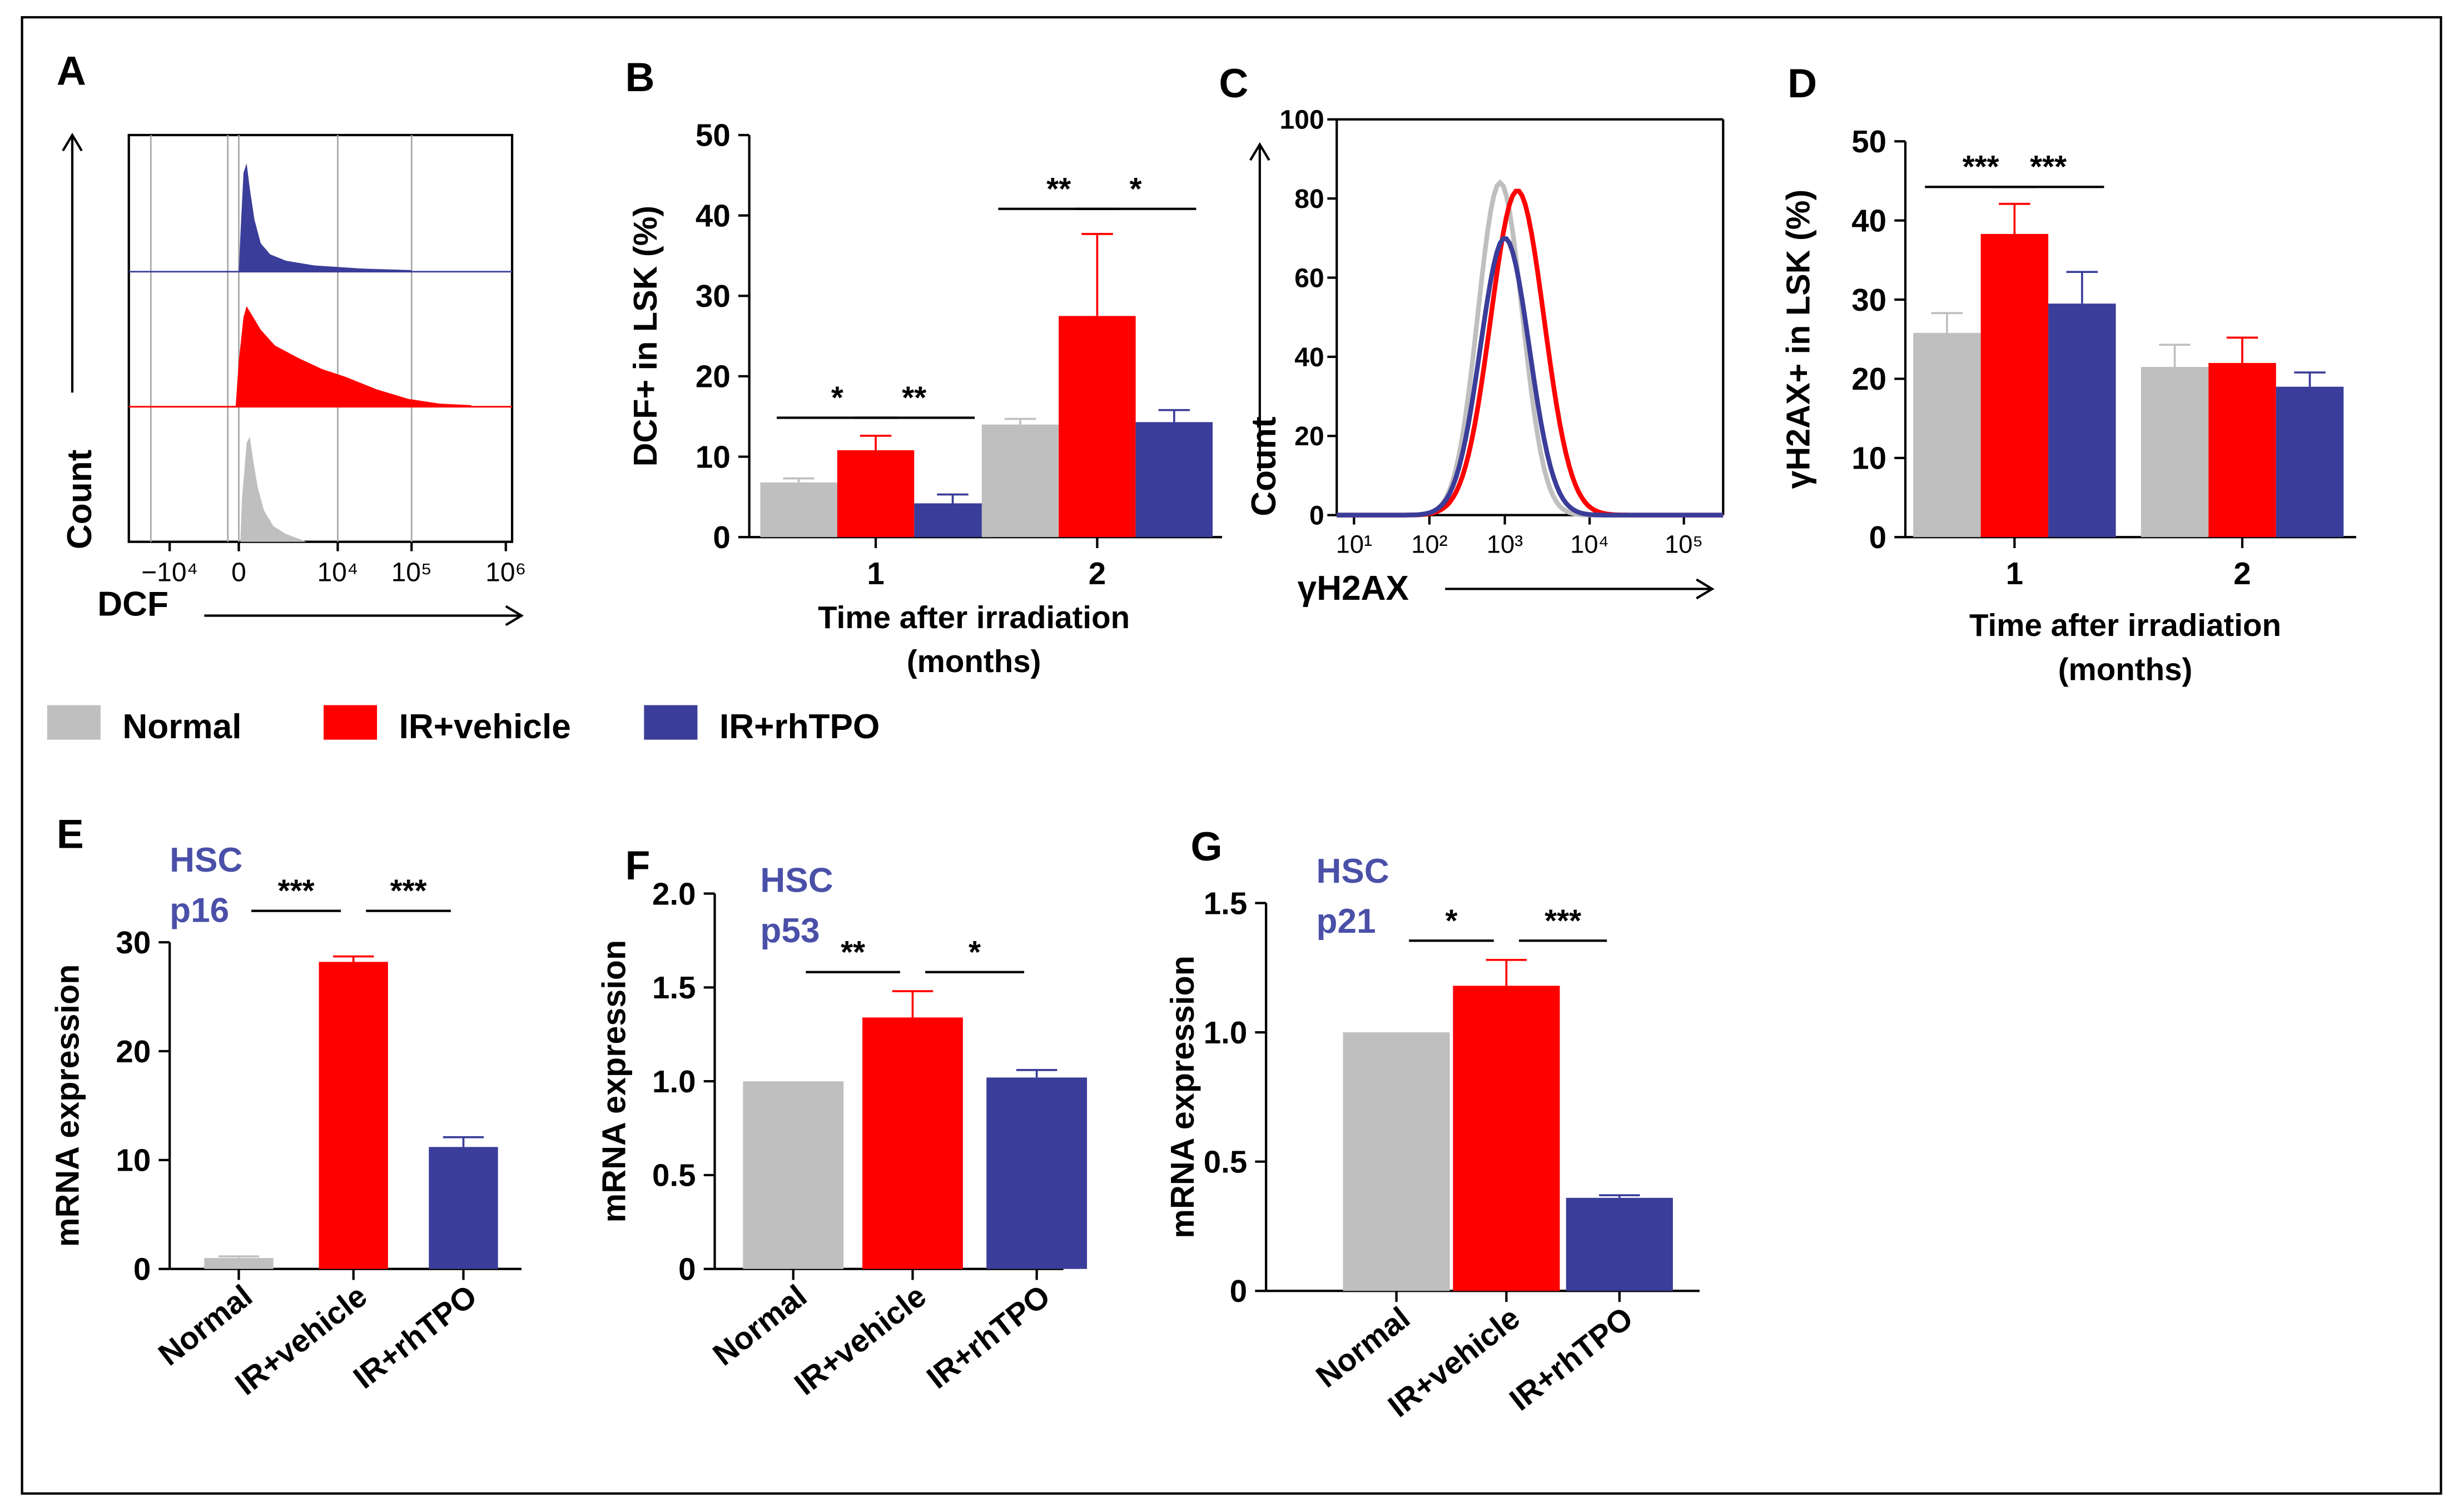 The image size is (2463, 1512). I want to click on panel-label-c: C, so click(1233, 83).